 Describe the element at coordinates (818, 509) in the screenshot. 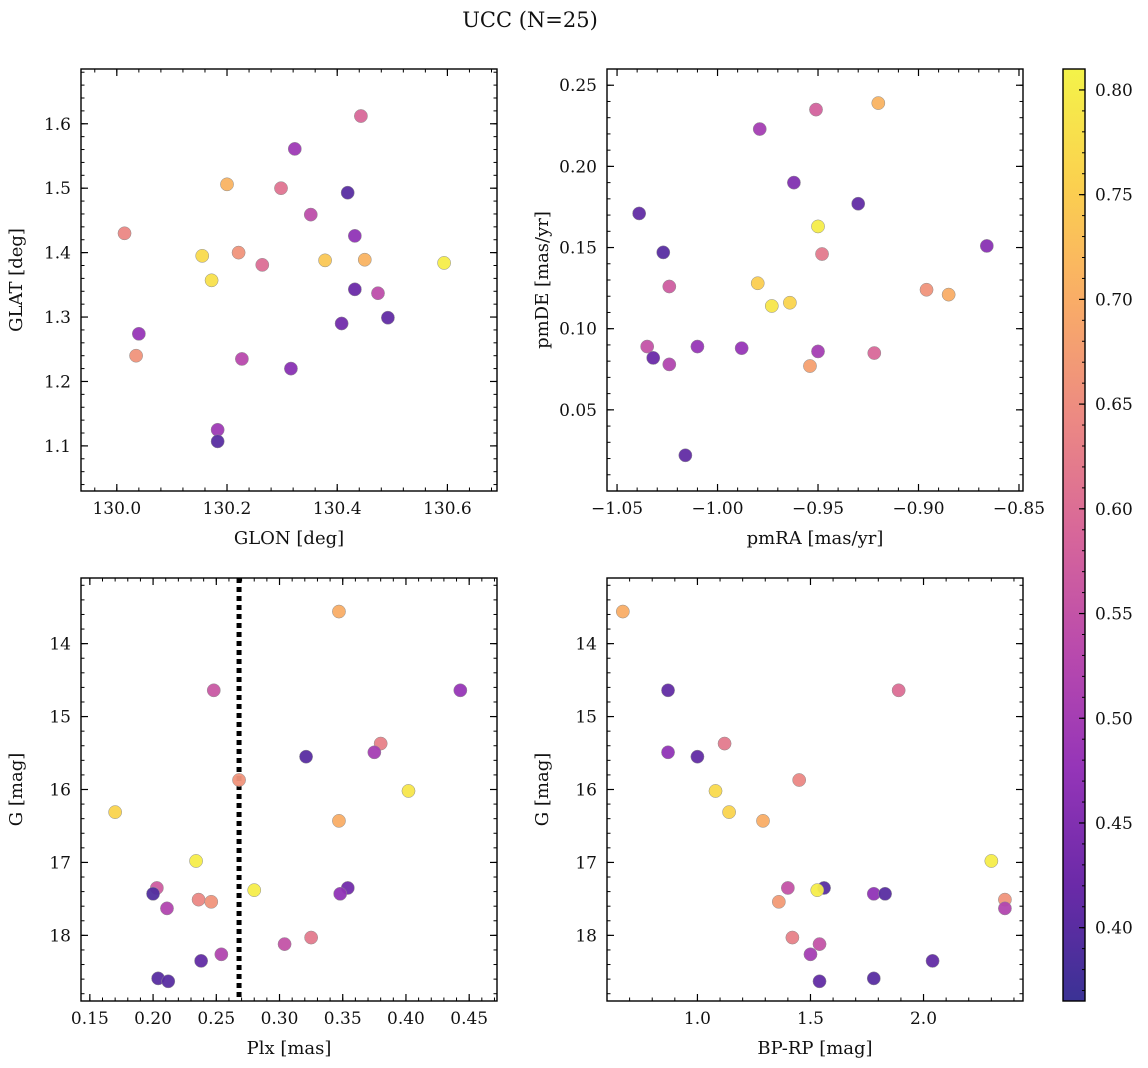

I see `pmra-pmde-x-tick-label: −0.95` at that location.